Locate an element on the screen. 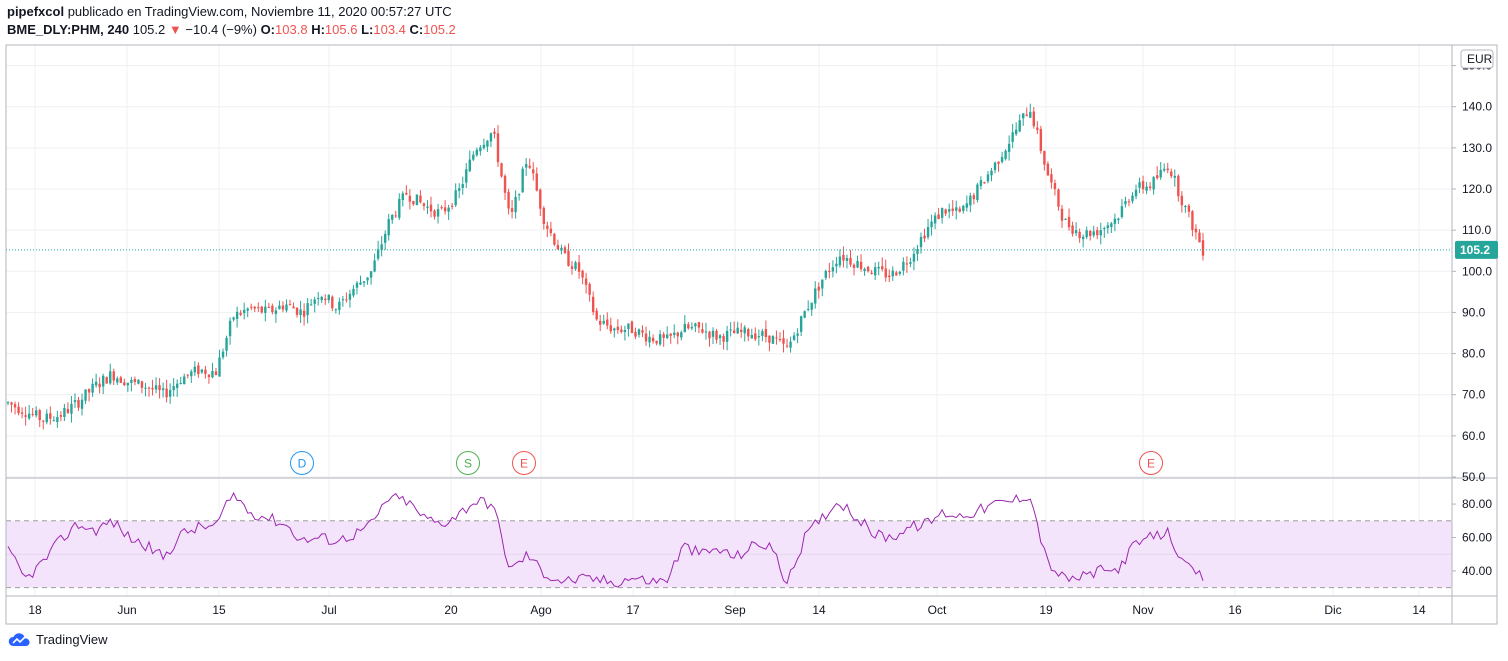 The image size is (1508, 661). footer-brand: TradingView is located at coordinates (58, 639).